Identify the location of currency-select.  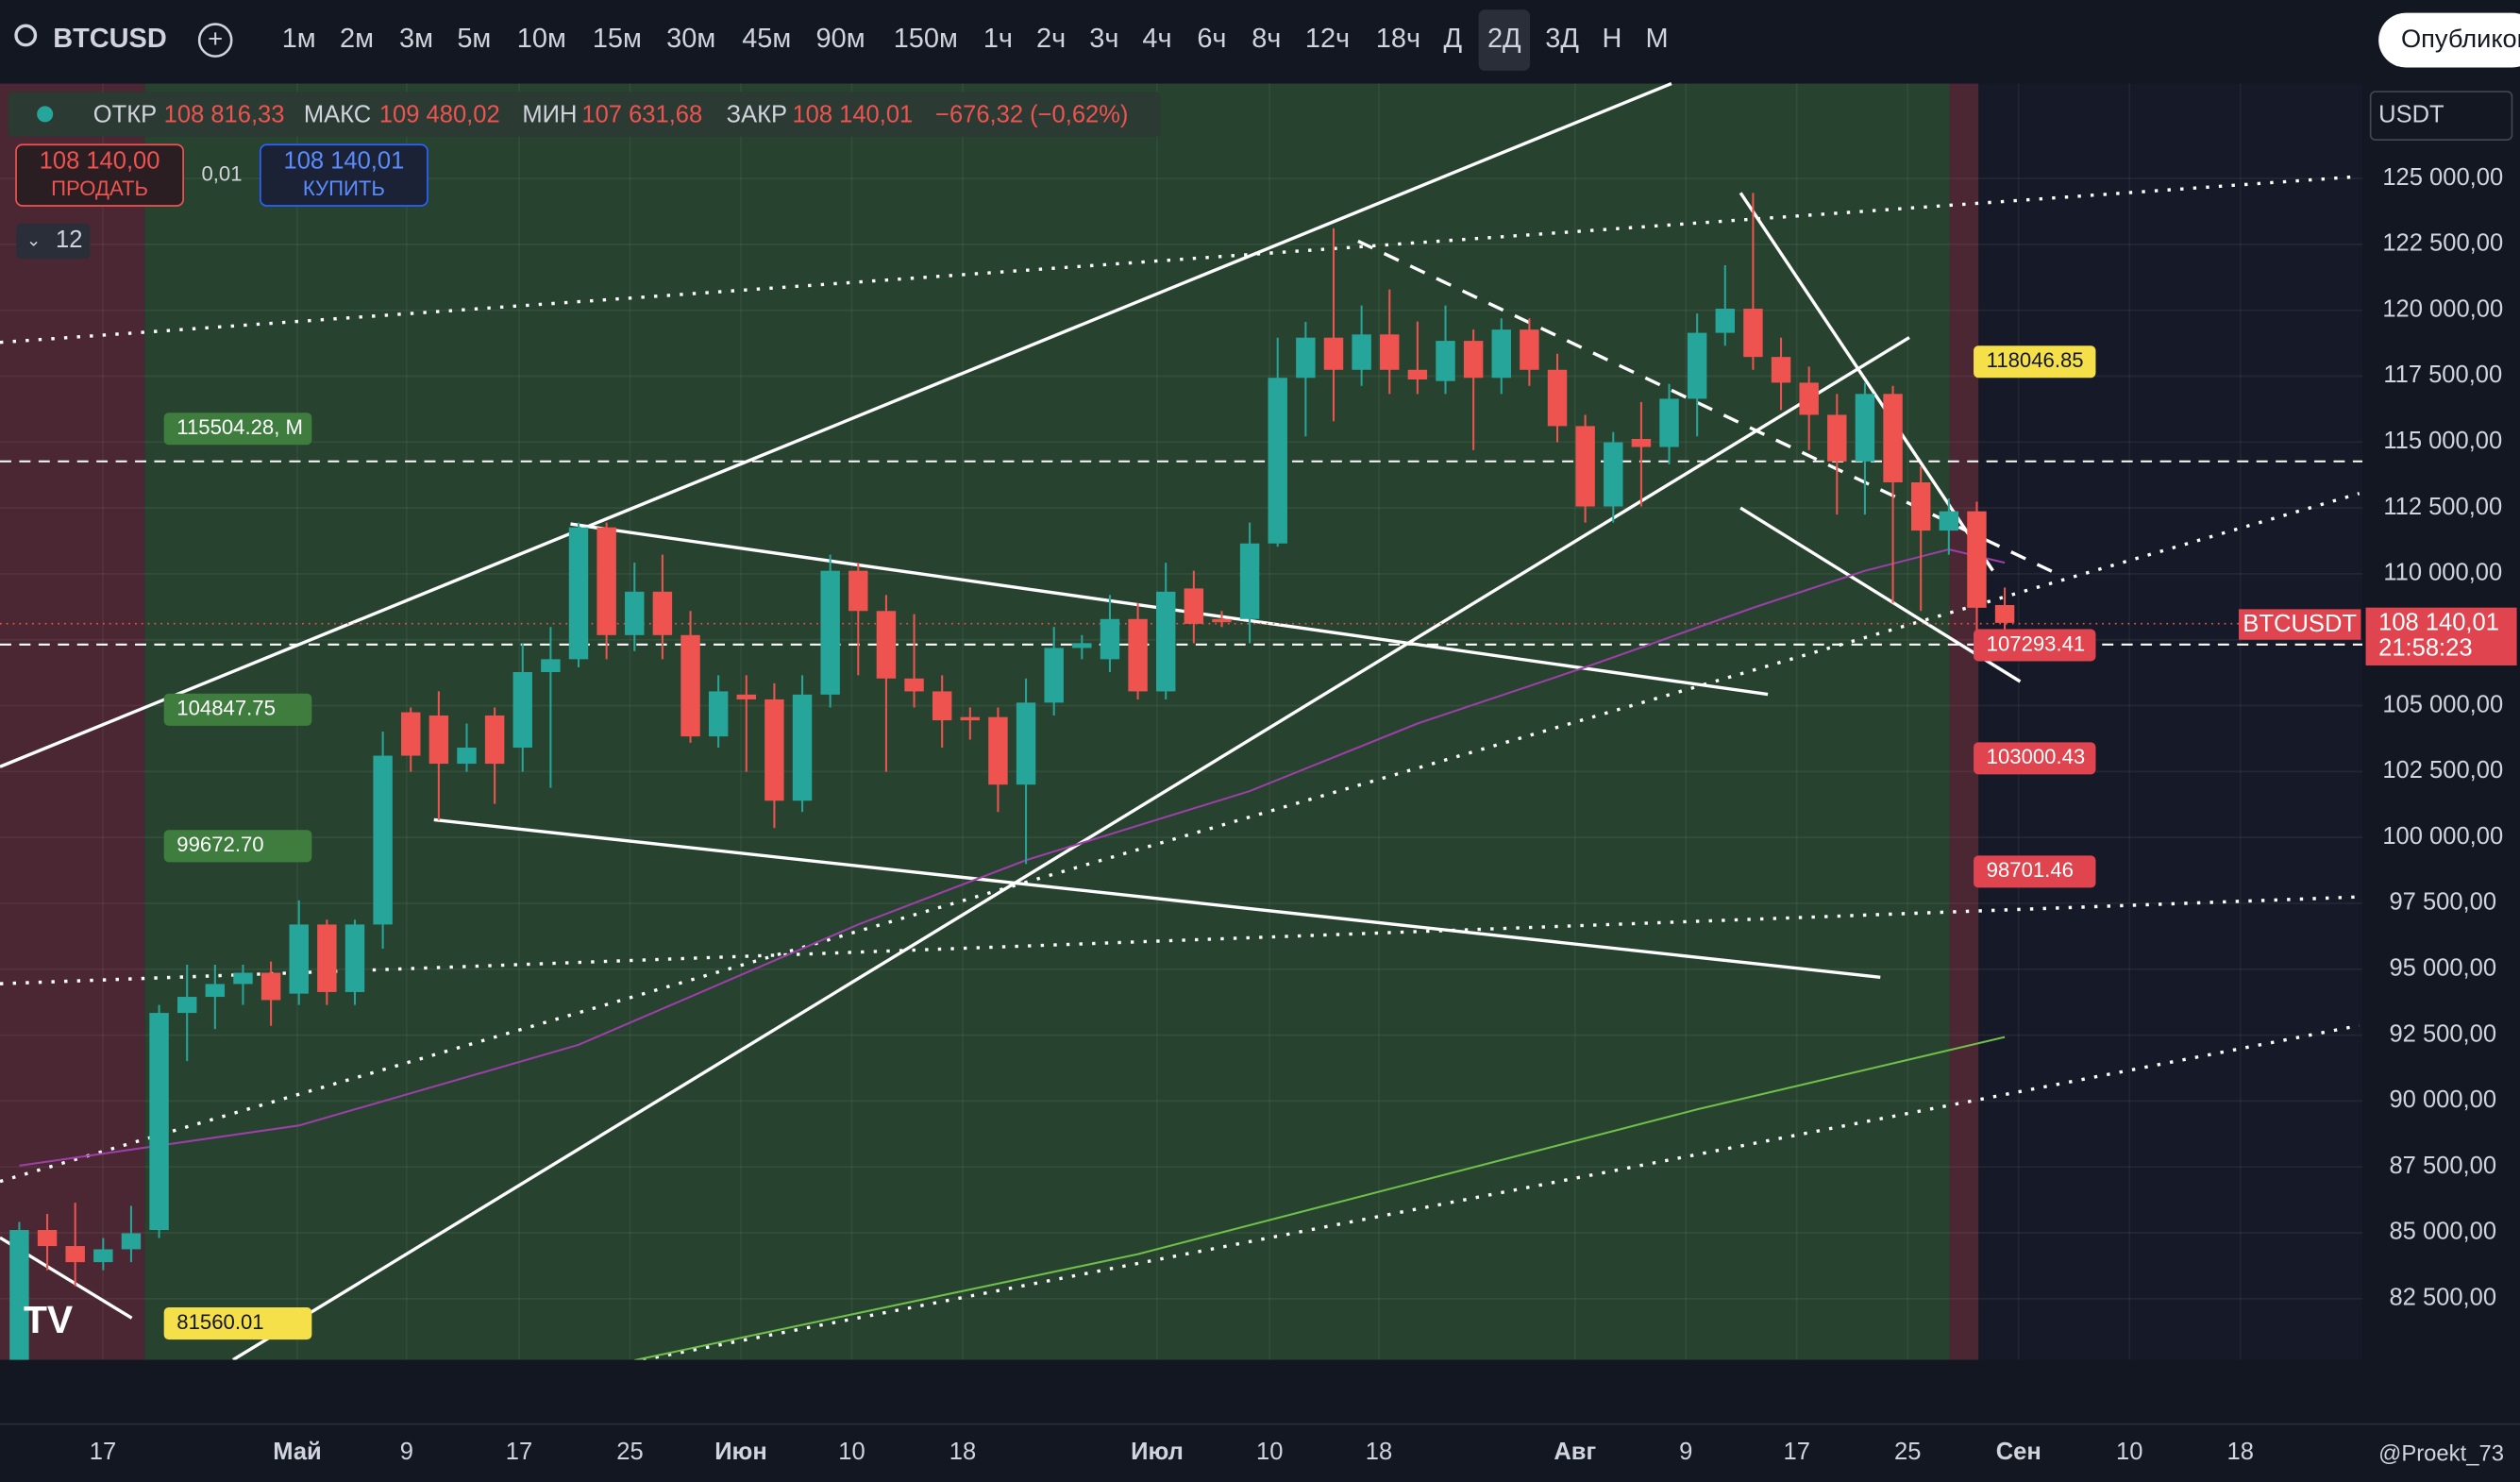
(2441, 116).